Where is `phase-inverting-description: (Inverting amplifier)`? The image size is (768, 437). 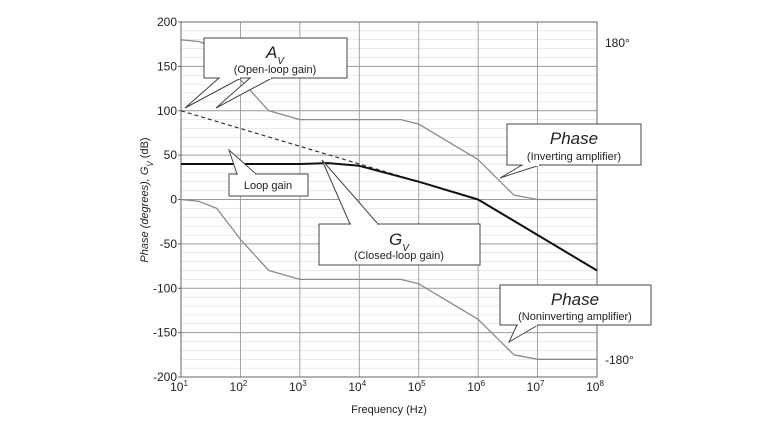 phase-inverting-description: (Inverting amplifier) is located at coordinates (574, 157).